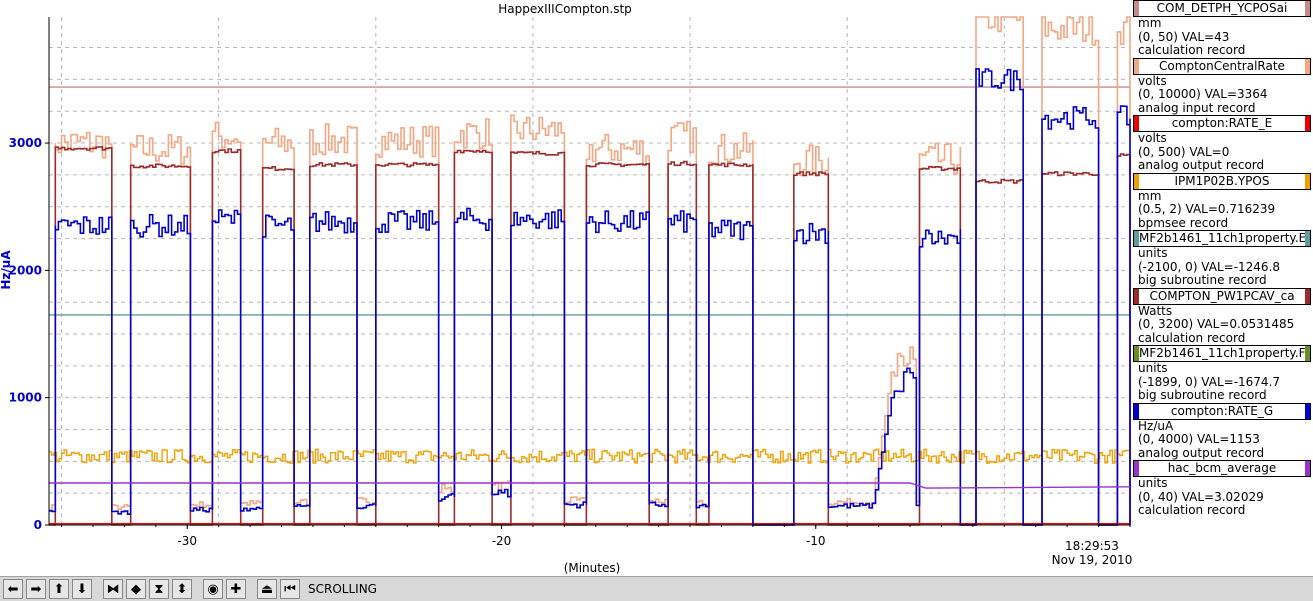 The image size is (1313, 601). Describe the element at coordinates (236, 589) in the screenshot. I see `add-pv-icon: ✚` at that location.